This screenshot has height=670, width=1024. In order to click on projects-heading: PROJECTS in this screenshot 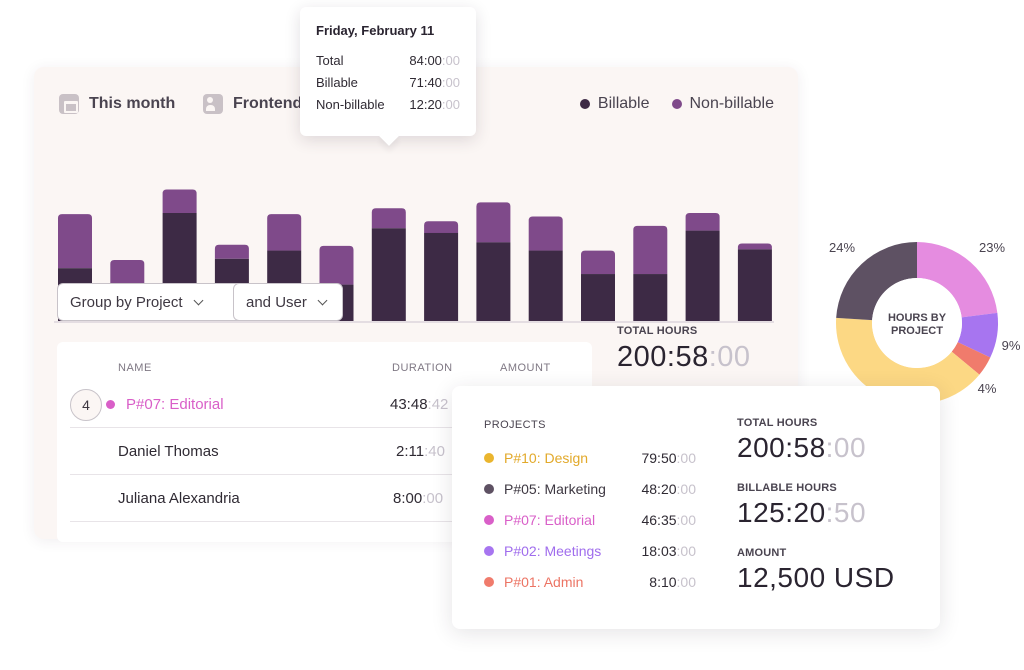, I will do `click(515, 425)`.